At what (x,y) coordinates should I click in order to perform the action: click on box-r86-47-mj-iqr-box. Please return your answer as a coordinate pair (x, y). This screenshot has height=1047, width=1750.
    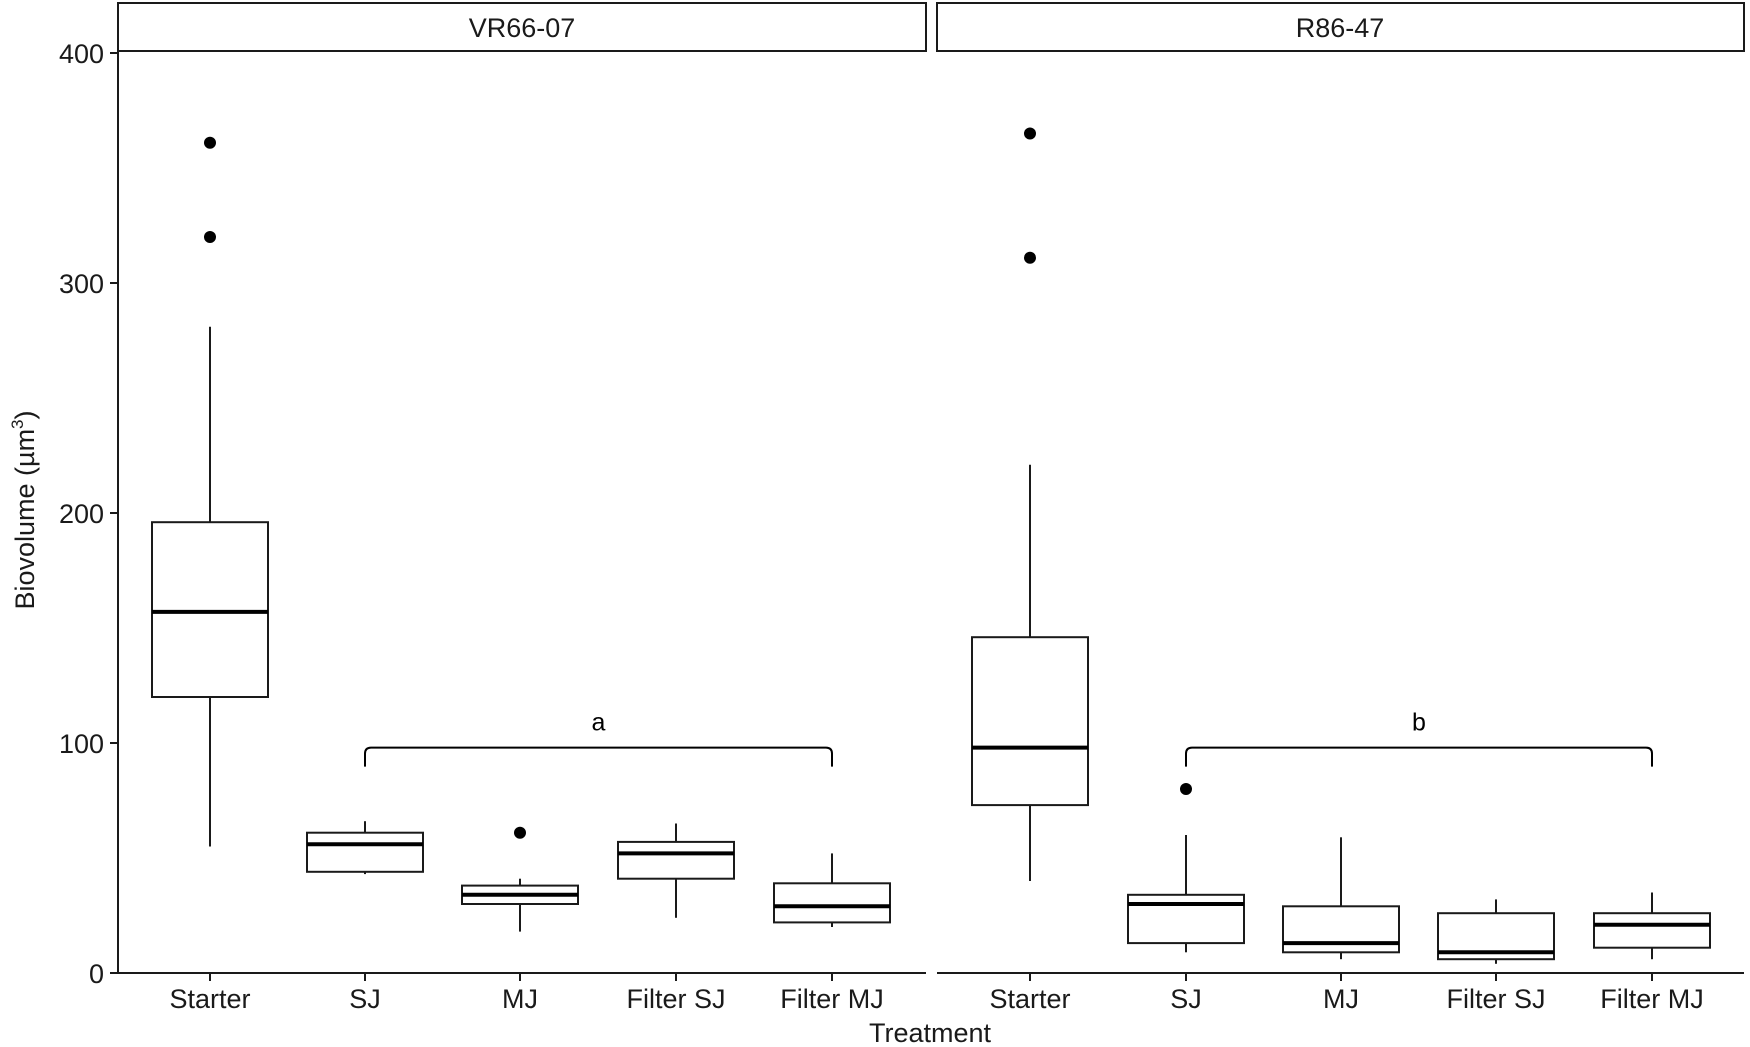
    Looking at the image, I should click on (1341, 929).